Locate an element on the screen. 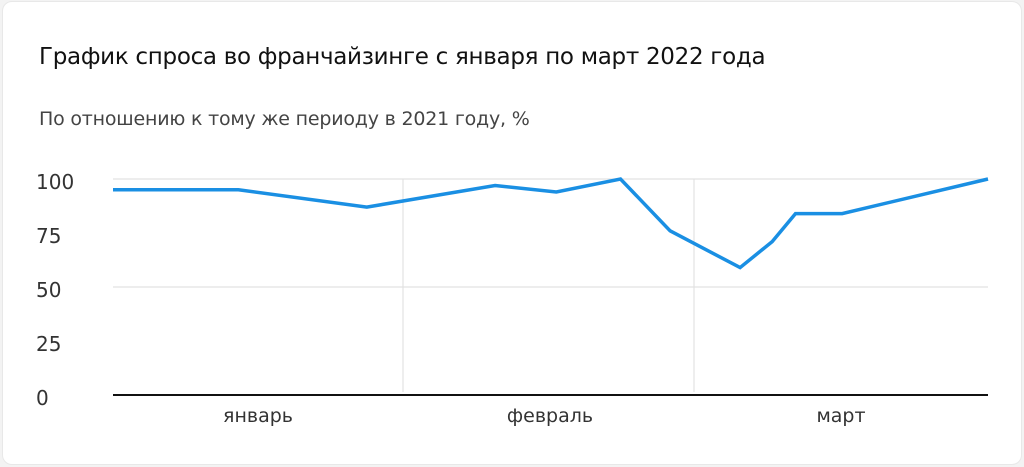 This screenshot has height=467, width=1024. x-tick-february: февраль is located at coordinates (550, 416).